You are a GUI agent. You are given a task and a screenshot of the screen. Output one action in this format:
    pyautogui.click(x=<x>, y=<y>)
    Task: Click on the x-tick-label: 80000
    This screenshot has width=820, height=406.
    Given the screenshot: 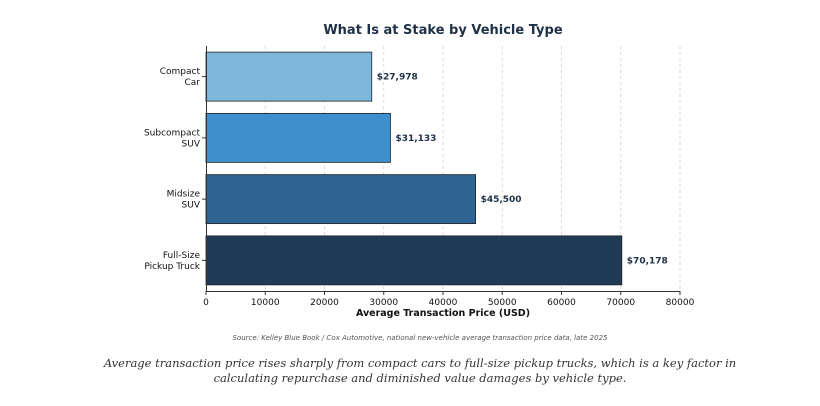 What is the action you would take?
    pyautogui.click(x=680, y=303)
    